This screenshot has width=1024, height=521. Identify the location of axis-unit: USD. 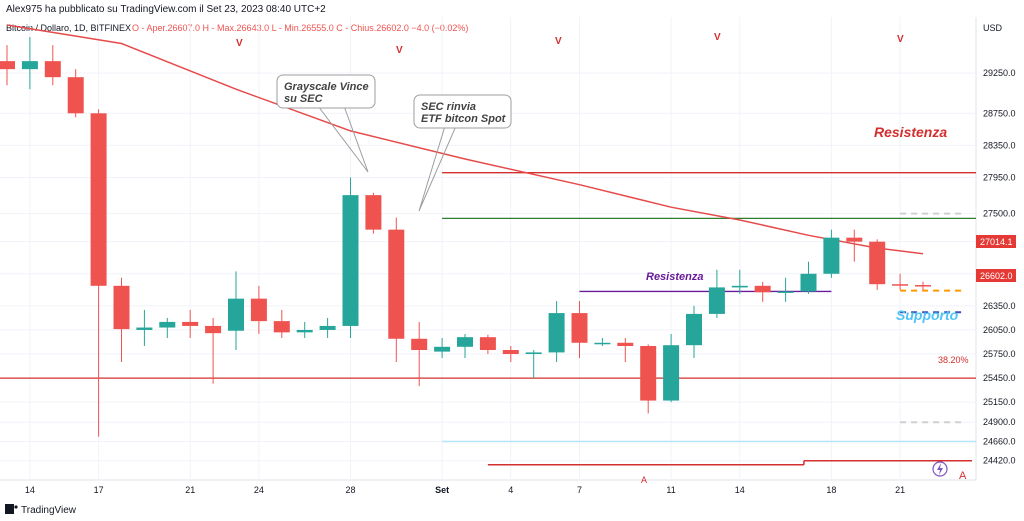
(993, 28).